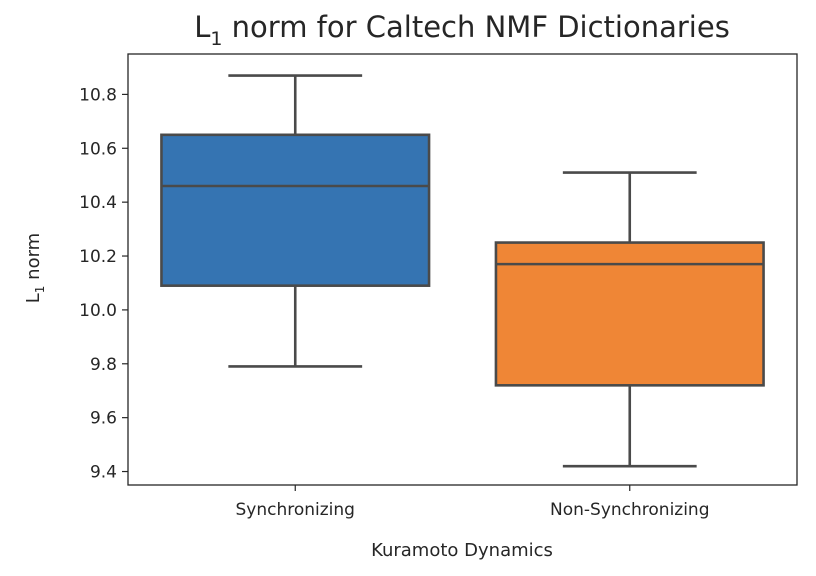 This screenshot has height=576, width=816. Describe the element at coordinates (216, 39) in the screenshot. I see `chart-title-subscript: 1` at that location.